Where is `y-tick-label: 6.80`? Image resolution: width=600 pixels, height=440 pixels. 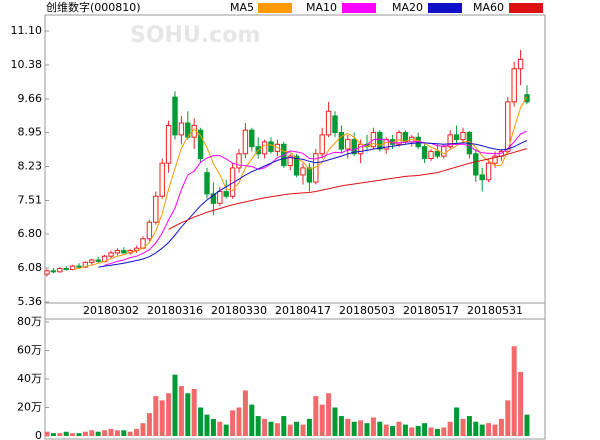
y-tick-label: 6.80 is located at coordinates (30, 233).